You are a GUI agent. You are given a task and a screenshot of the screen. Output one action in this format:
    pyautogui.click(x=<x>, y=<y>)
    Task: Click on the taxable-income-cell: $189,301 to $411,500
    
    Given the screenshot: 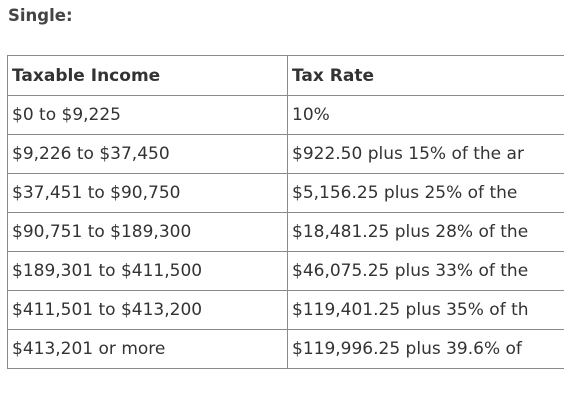 What is the action you would take?
    pyautogui.click(x=147, y=271)
    